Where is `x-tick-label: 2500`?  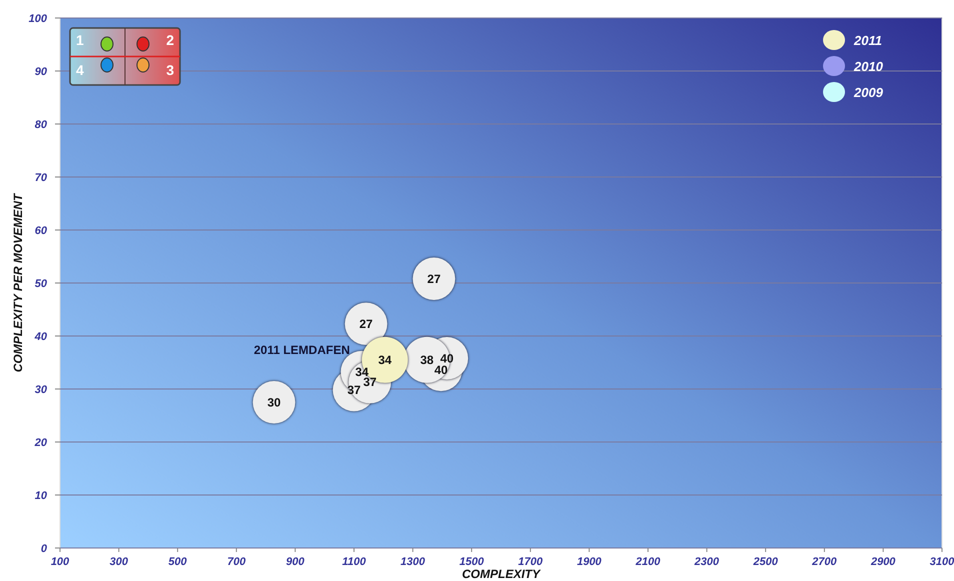 x-tick-label: 2500 is located at coordinates (765, 562).